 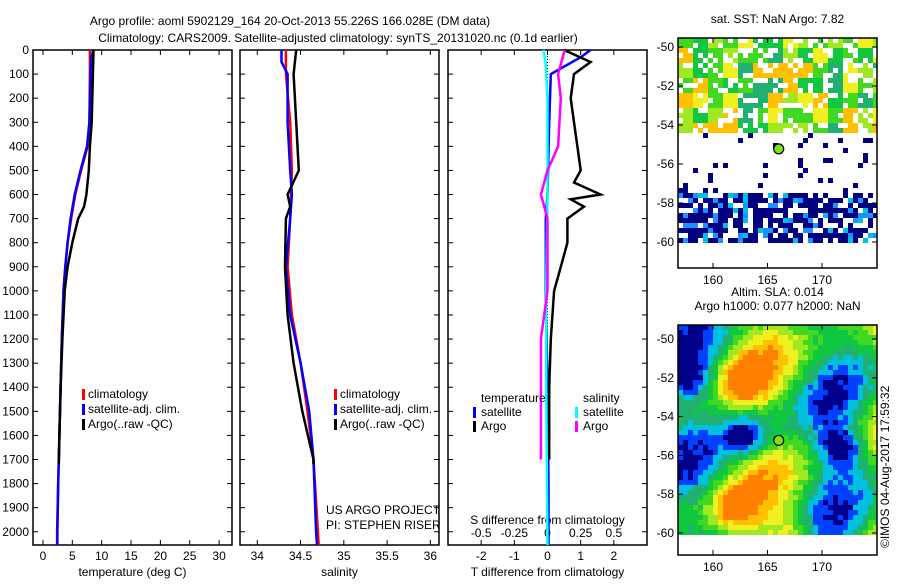 I want to click on argo-position-marker, so click(x=779, y=149).